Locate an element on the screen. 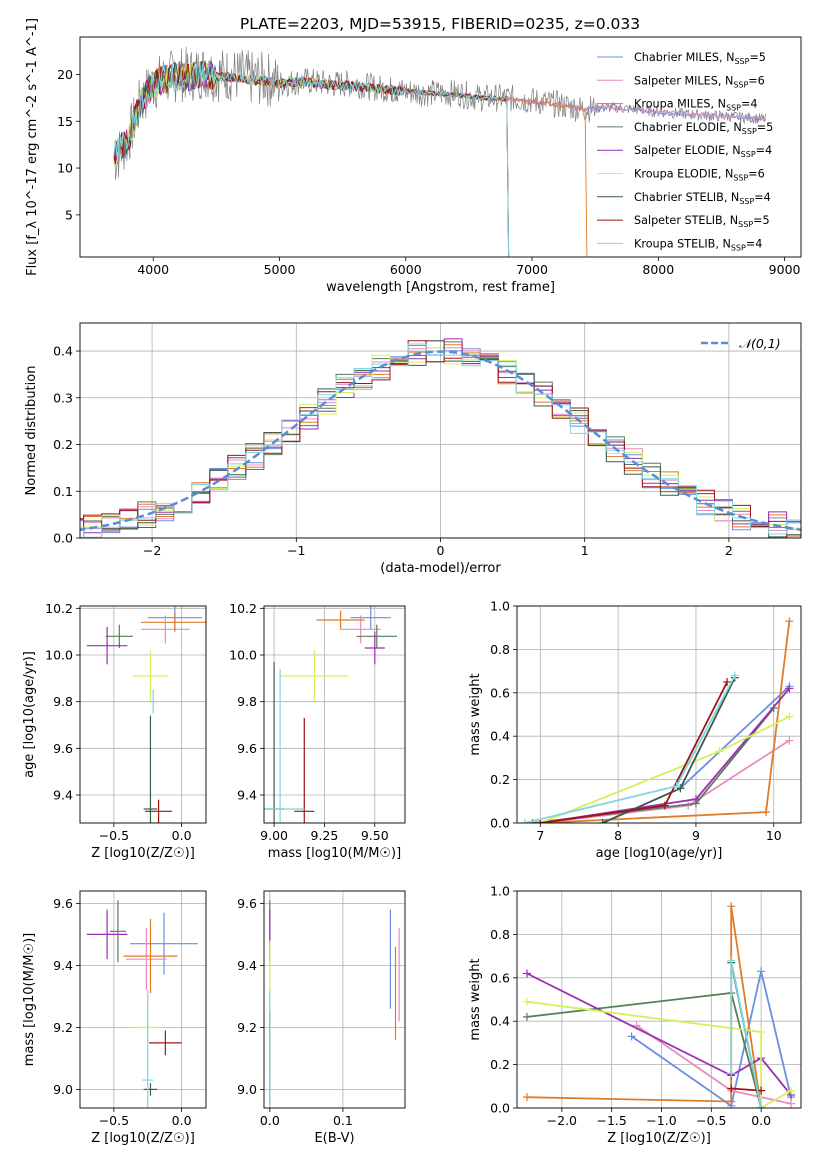  plot-area-mass_vs_EBV is located at coordinates (334, 1004).